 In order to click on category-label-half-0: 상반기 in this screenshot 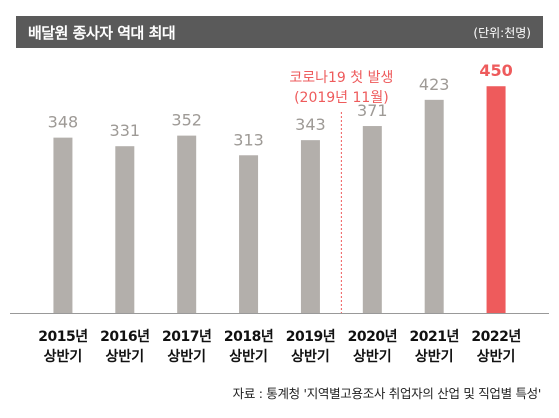, I will do `click(63, 356)`.